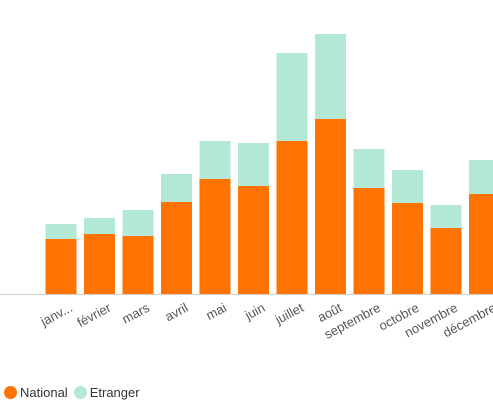 This screenshot has height=406, width=493. Describe the element at coordinates (114, 392) in the screenshot. I see `legend-label-etranger: Etranger` at that location.